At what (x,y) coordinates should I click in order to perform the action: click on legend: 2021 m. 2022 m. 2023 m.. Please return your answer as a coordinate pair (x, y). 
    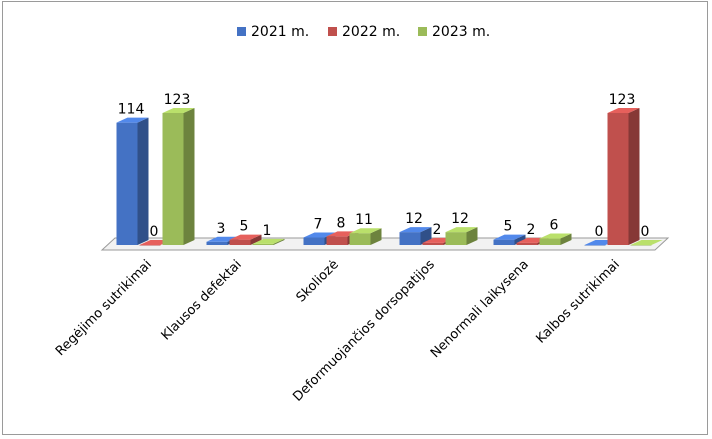
    Looking at the image, I should click on (363, 32).